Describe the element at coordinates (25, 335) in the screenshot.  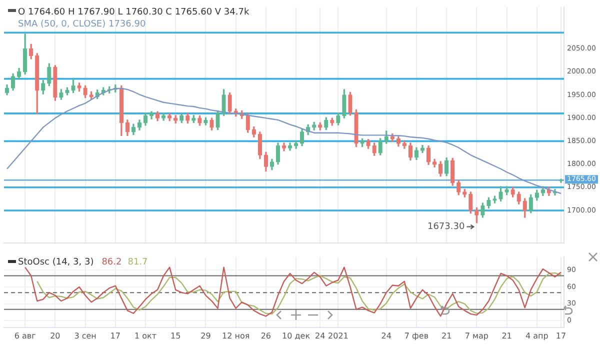
I see `x-tick-label: 6 авг` at that location.